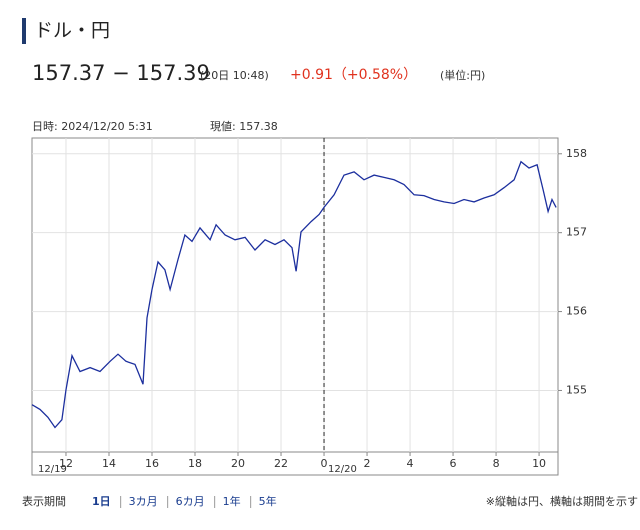 The height and width of the screenshot is (530, 640). Describe the element at coordinates (539, 463) in the screenshot. I see `x-tick-label: 10` at that location.